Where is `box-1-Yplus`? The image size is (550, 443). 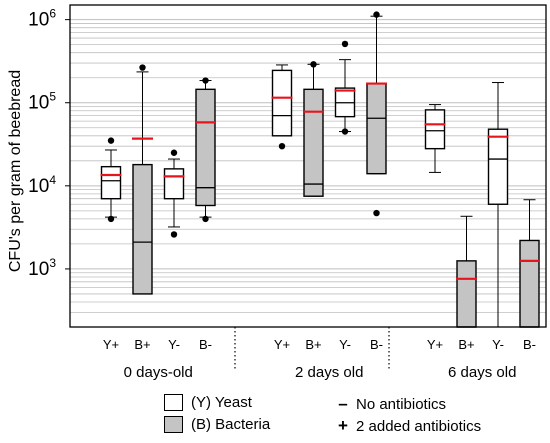 box-1-Yplus is located at coordinates (282, 107).